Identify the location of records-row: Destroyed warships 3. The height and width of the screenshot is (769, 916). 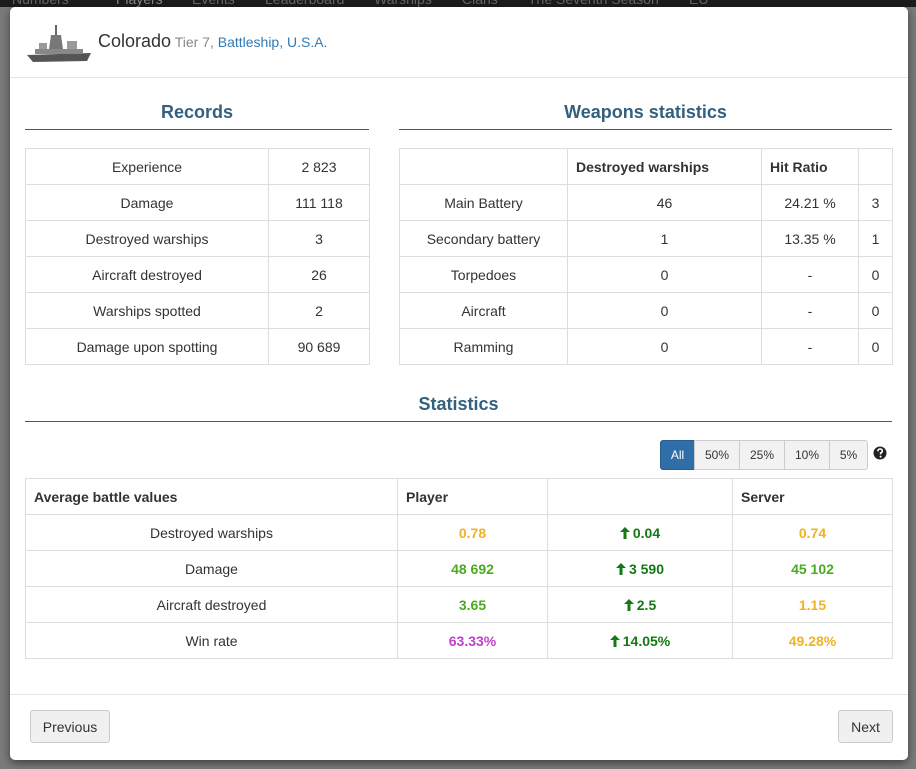
(197, 238).